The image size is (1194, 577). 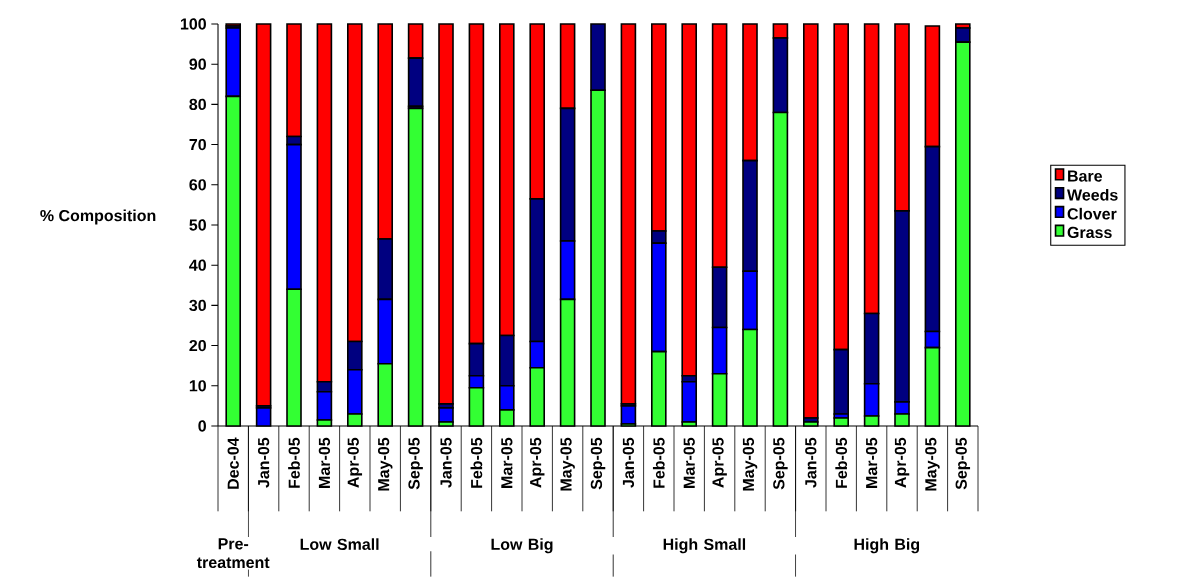 What do you see at coordinates (197, 185) in the screenshot?
I see `y-tick-label: 60` at bounding box center [197, 185].